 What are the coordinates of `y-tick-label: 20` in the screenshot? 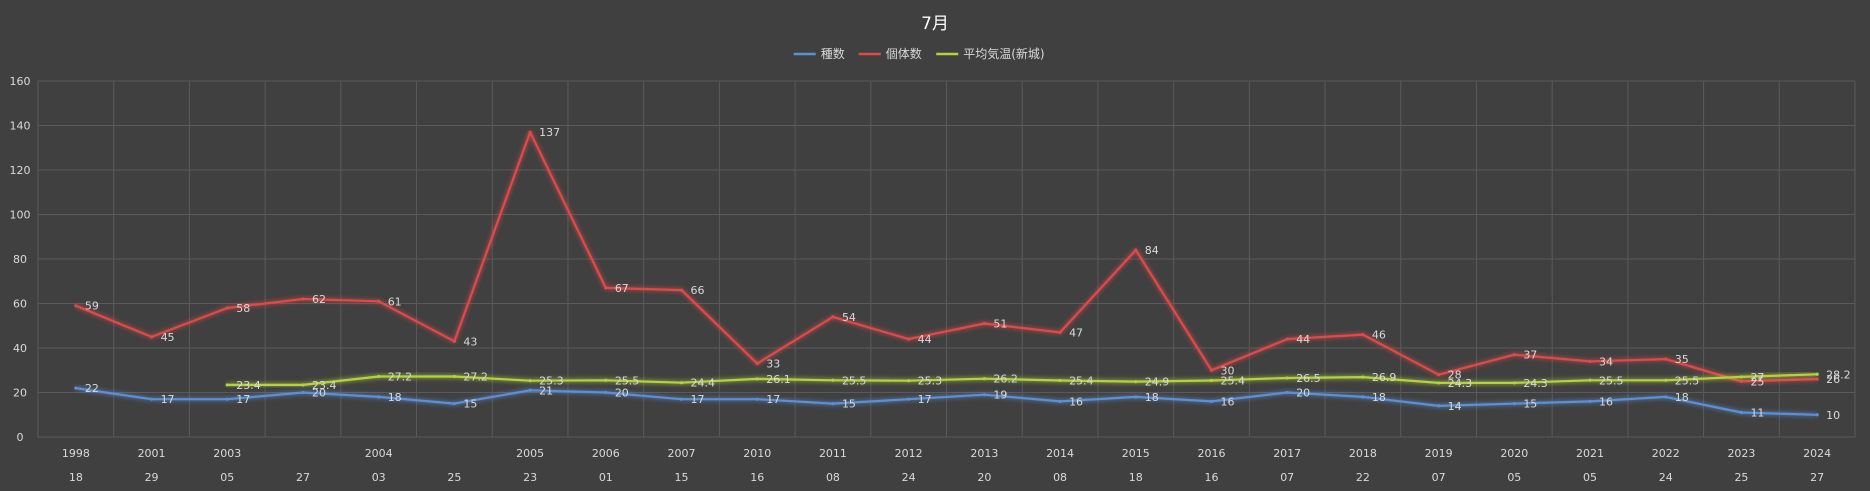 It's located at (20, 393).